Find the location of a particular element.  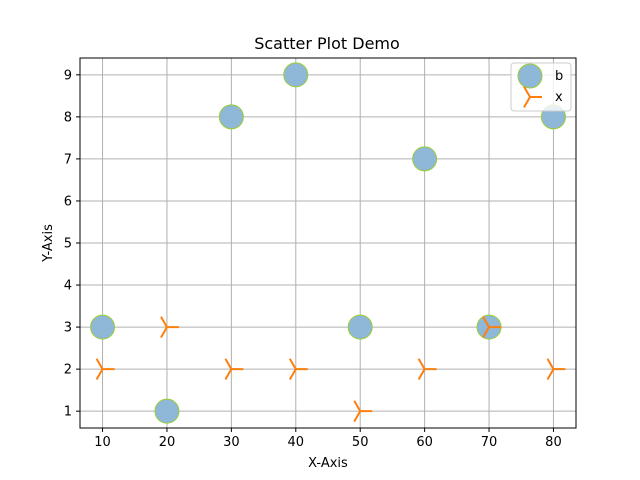

legend-label-b: b is located at coordinates (559, 76).